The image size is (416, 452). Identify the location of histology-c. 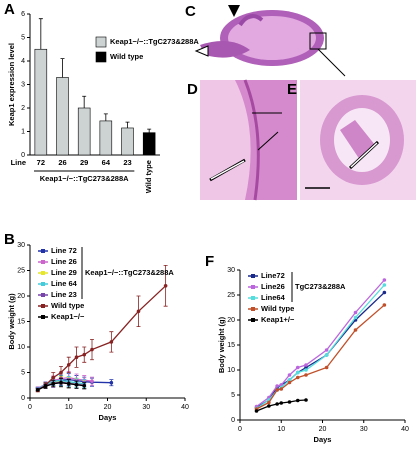
(270, 41).